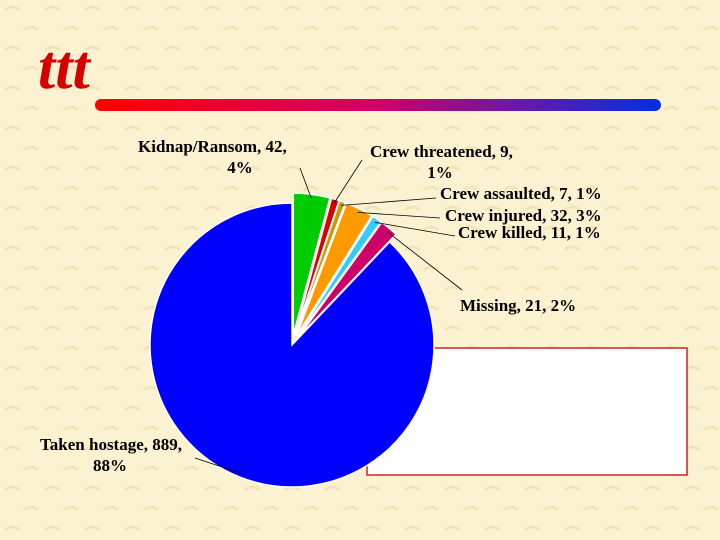 The image size is (720, 540). I want to click on data-label: Crew assaulted, 7, 1%, so click(521, 193).